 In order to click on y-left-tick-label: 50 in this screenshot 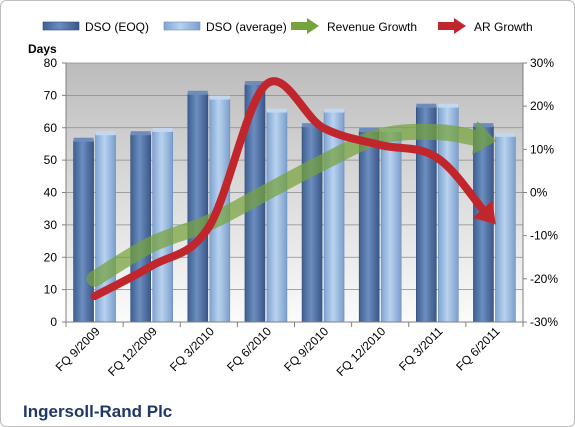, I will do `click(51, 160)`.